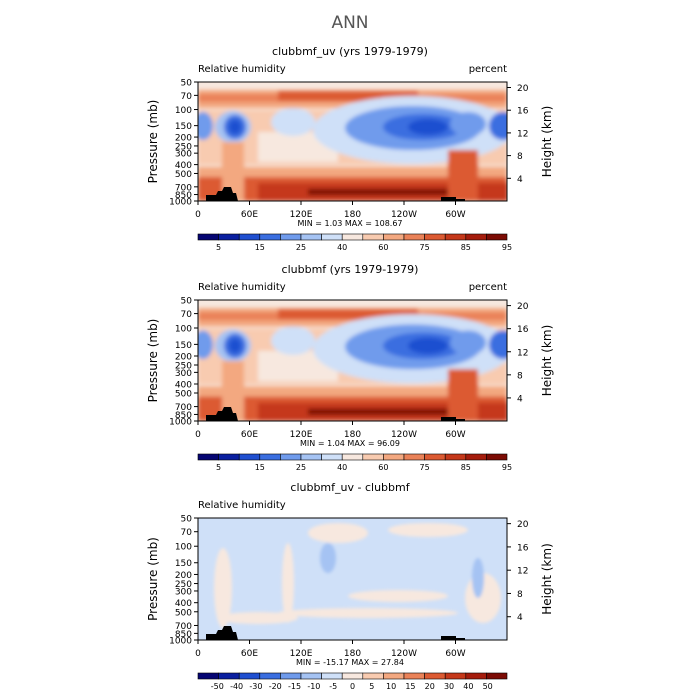 The image size is (700, 700). What do you see at coordinates (350, 269) in the screenshot?
I see `panel-title: clubbmf (yrs 1979-1979)` at bounding box center [350, 269].